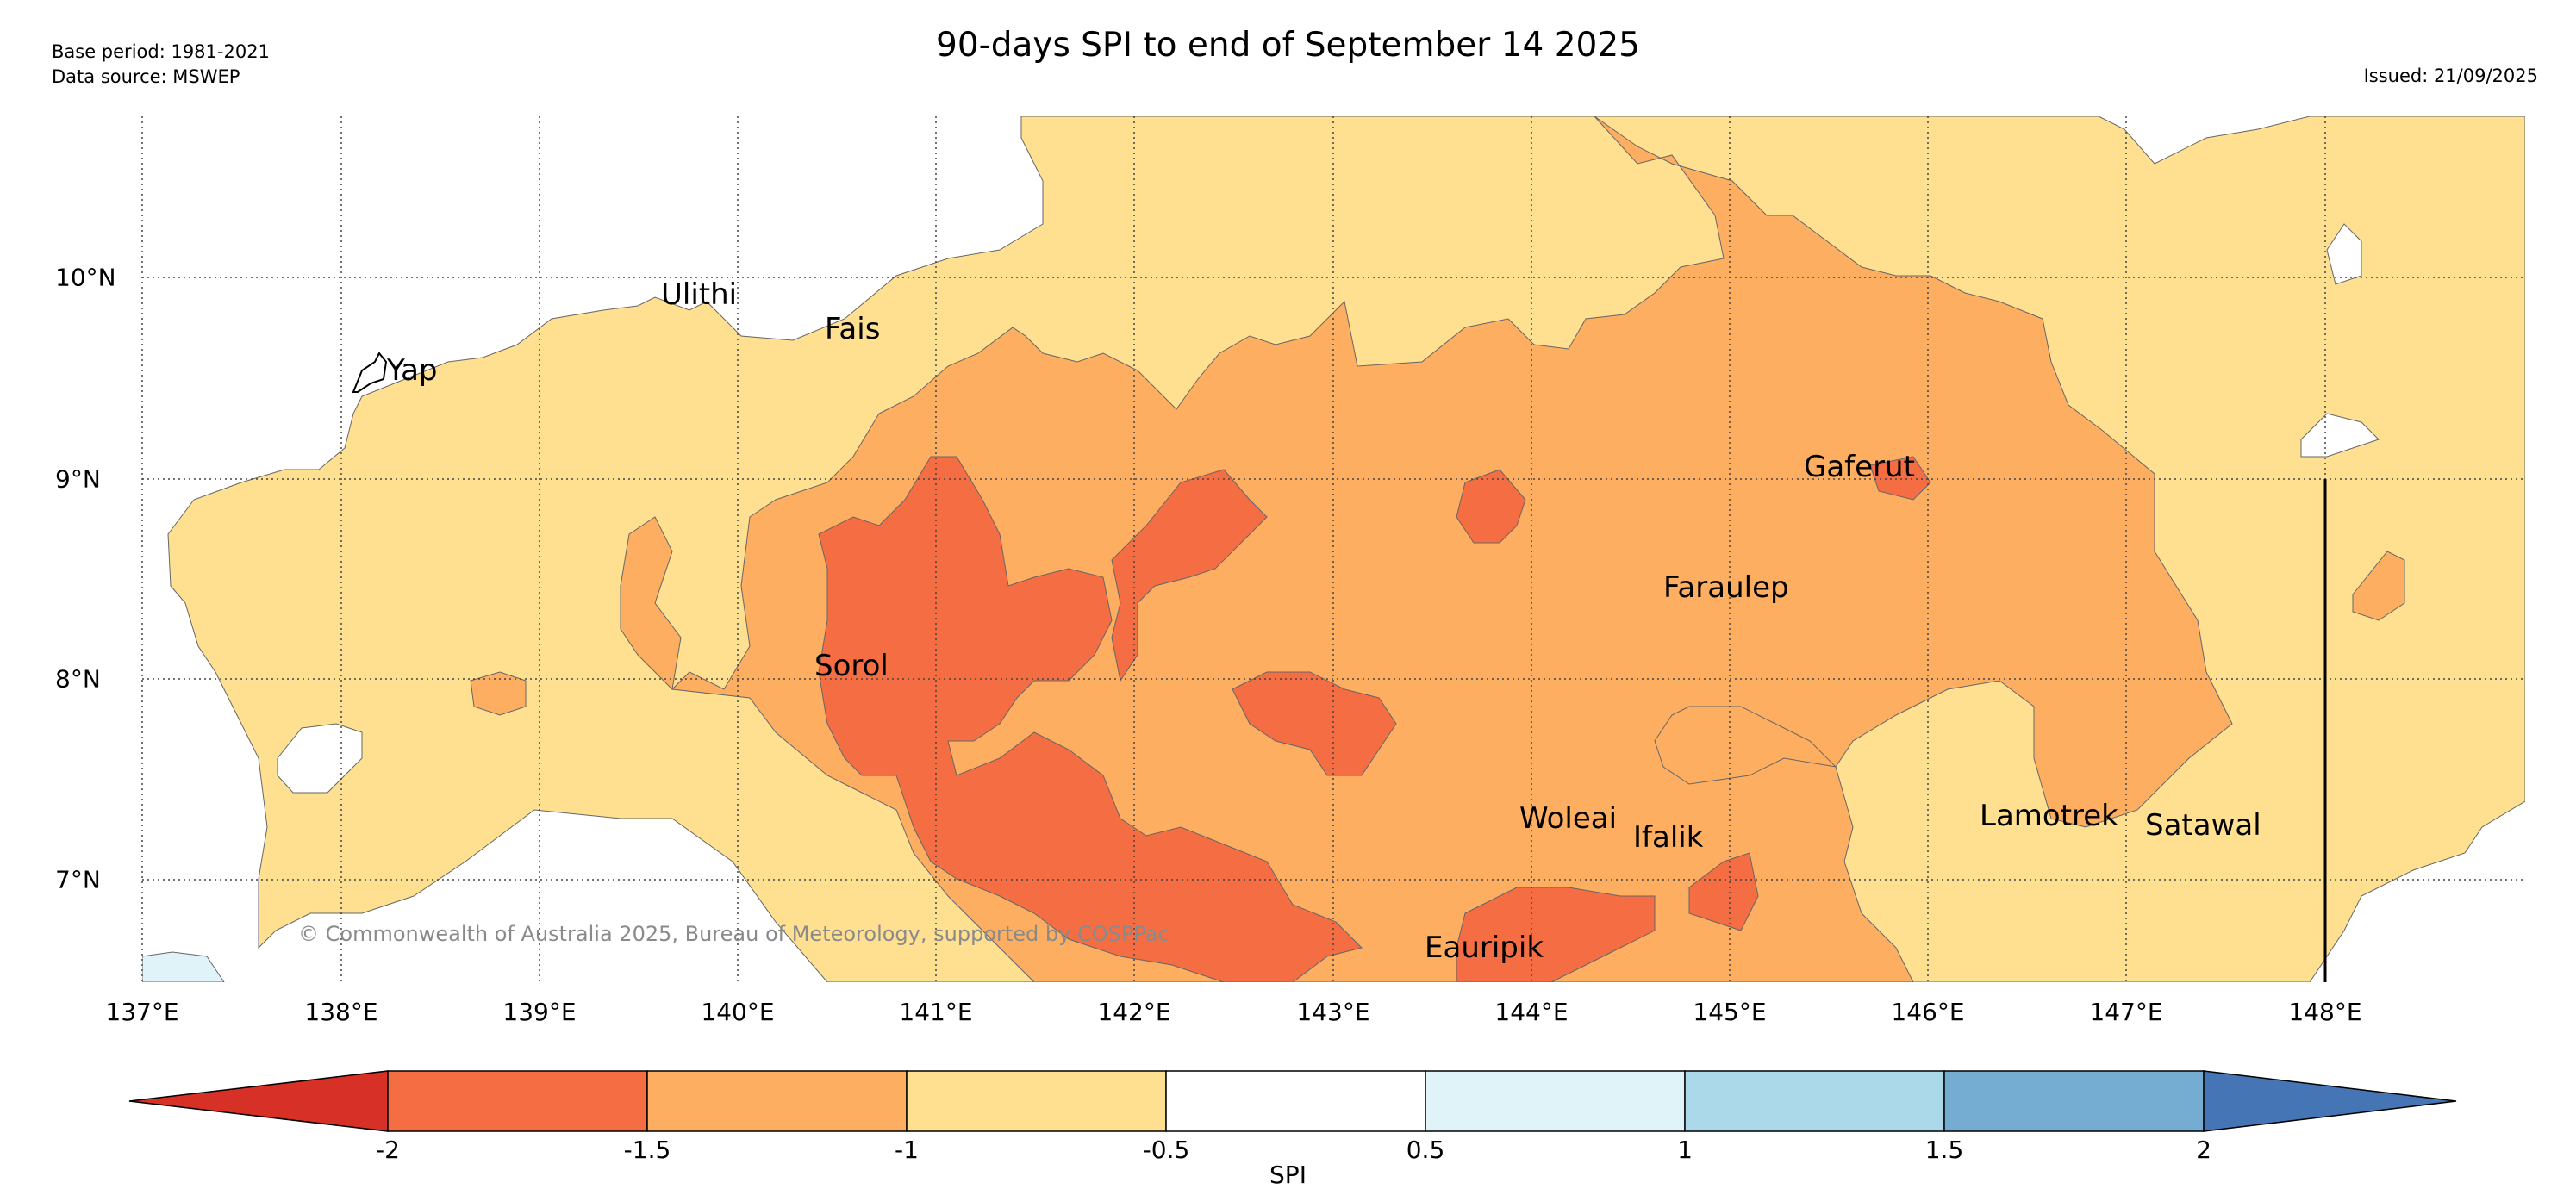  What do you see at coordinates (907, 1150) in the screenshot?
I see `colorbar-tick: -1` at bounding box center [907, 1150].